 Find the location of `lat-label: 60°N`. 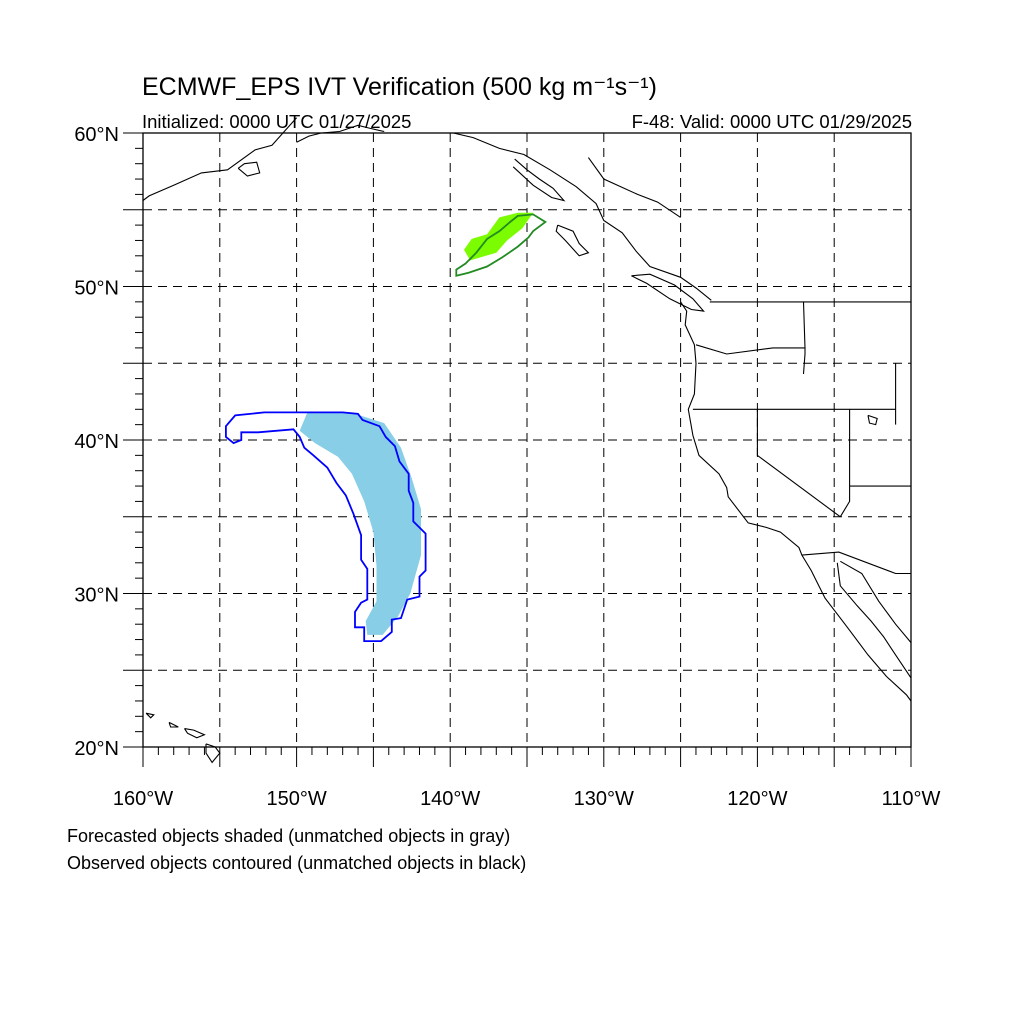

lat-label: 60°N is located at coordinates (96, 135).